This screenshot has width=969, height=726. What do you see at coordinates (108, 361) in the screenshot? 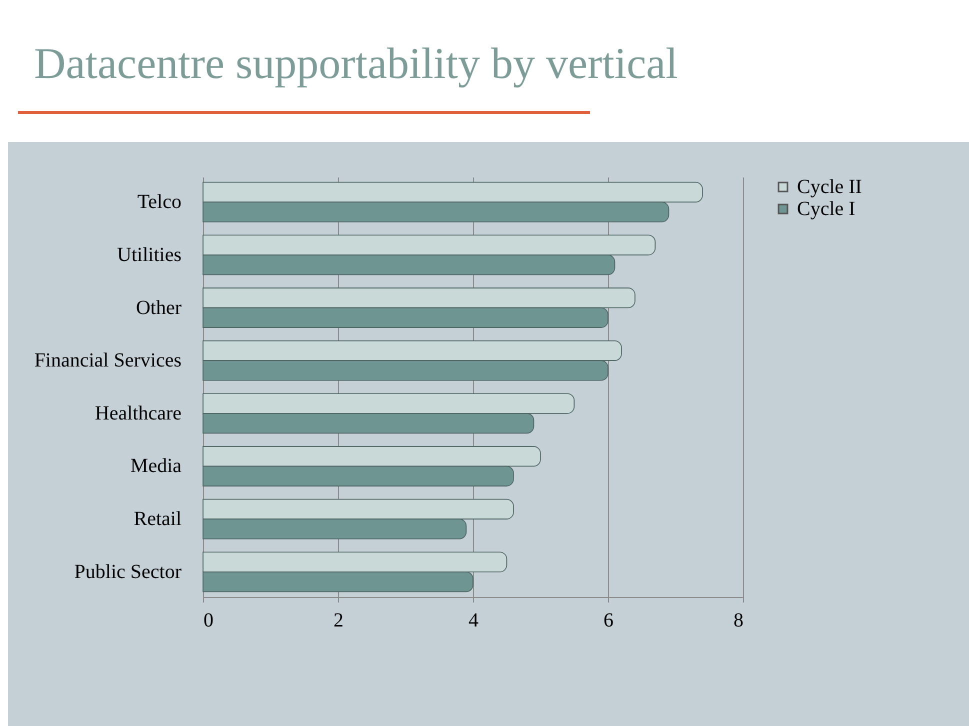
I see `y-tick-label: Financial Services` at bounding box center [108, 361].